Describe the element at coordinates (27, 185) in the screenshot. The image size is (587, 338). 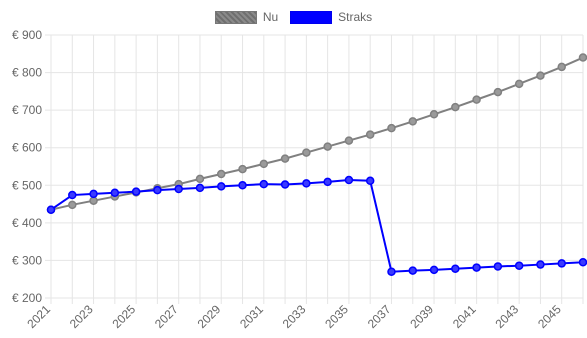
I see `y-tick-label: € 500` at that location.